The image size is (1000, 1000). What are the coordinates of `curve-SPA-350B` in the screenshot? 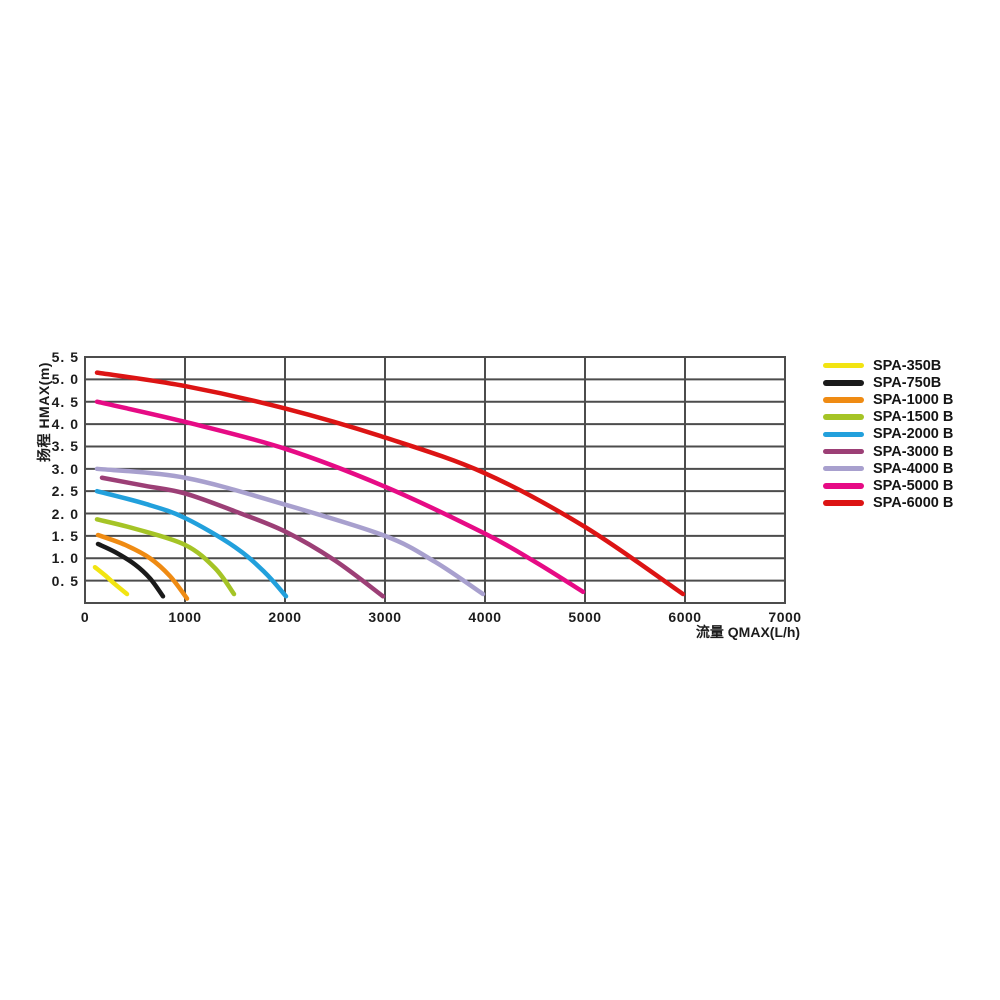 It's located at (111, 580).